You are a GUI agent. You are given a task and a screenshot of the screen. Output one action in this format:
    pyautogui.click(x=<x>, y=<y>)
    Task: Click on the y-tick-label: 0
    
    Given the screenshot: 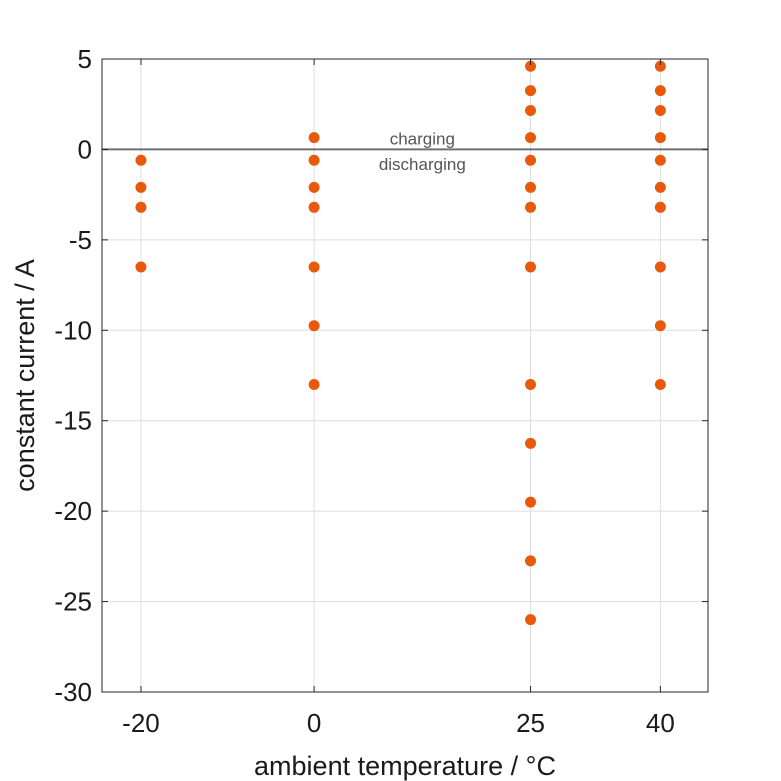 What is the action you would take?
    pyautogui.click(x=85, y=149)
    